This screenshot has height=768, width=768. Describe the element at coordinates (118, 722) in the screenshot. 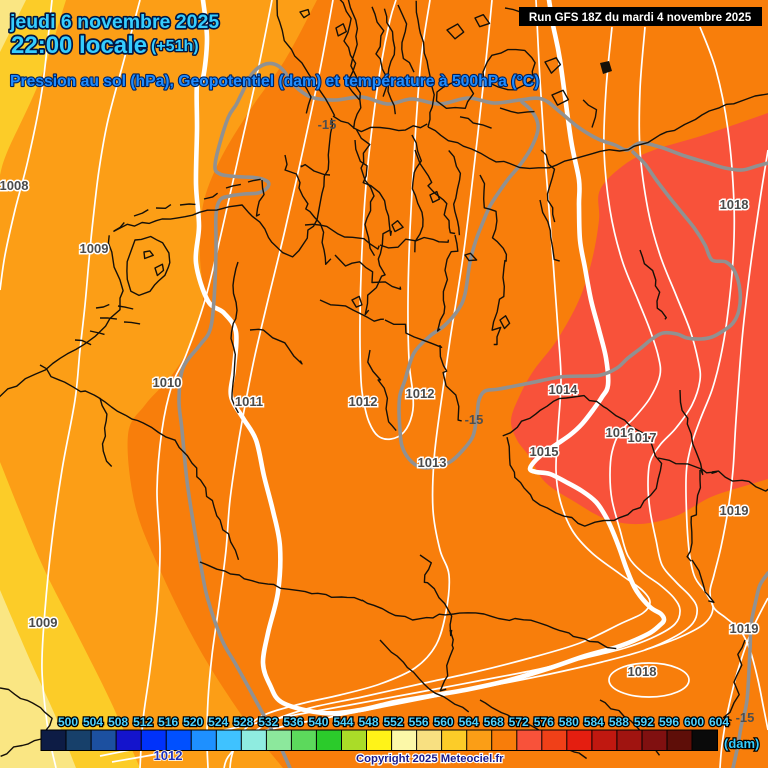

I see `svg-text: 508` at that location.